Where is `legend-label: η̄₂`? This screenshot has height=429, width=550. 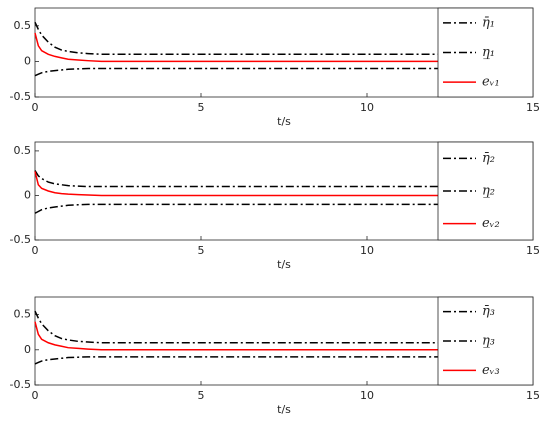
legend-label: η̄₂ is located at coordinates (488, 158).